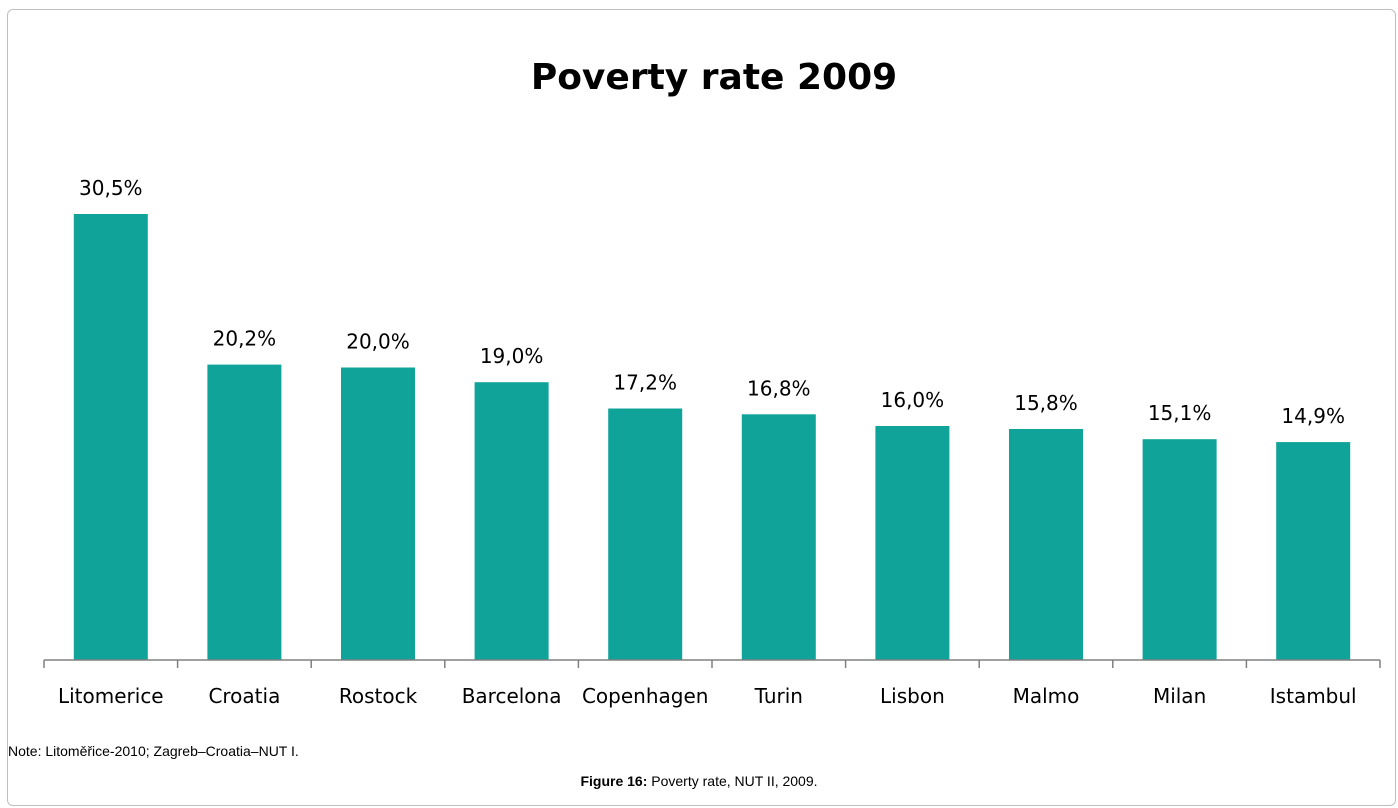 Image resolution: width=1398 pixels, height=808 pixels. Describe the element at coordinates (732, 781) in the screenshot. I see `figure-caption-text: Poverty rate, NUT II, 2009.` at that location.